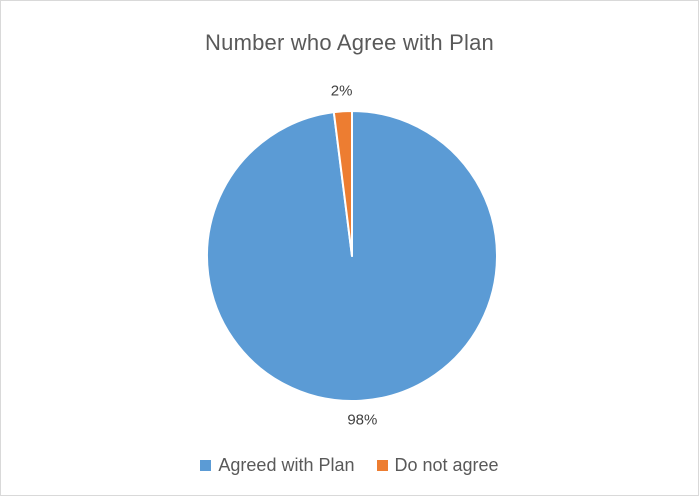 The height and width of the screenshot is (496, 699). What do you see at coordinates (349, 42) in the screenshot?
I see `chart-title: Number who Agree with Plan` at bounding box center [349, 42].